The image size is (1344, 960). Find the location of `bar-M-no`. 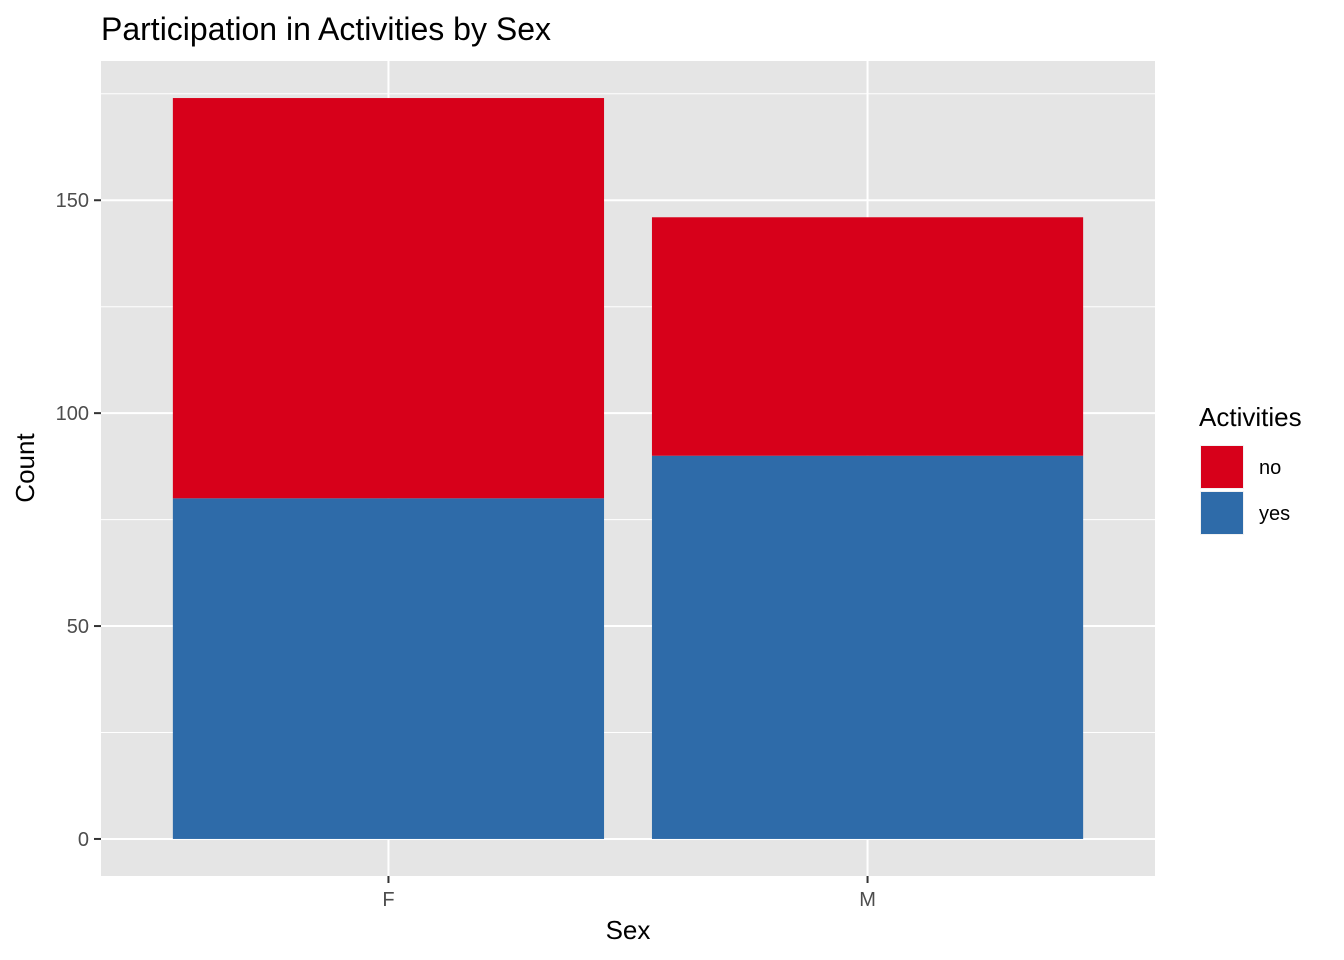

bar-M-no is located at coordinates (867, 336).